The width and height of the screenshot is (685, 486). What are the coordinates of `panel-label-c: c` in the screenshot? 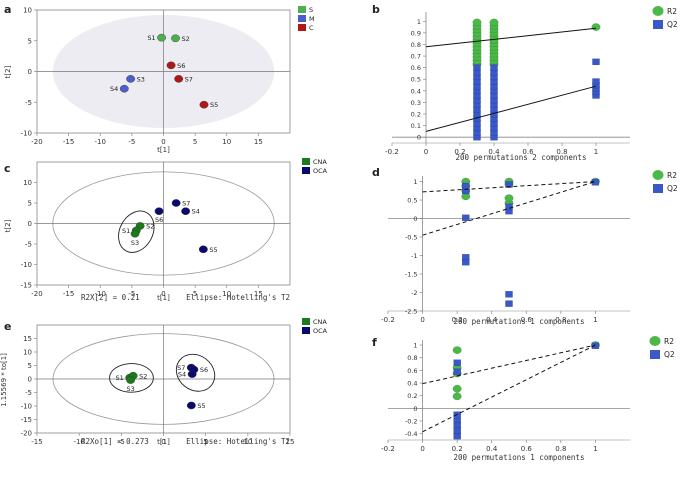 It's located at (7, 168).